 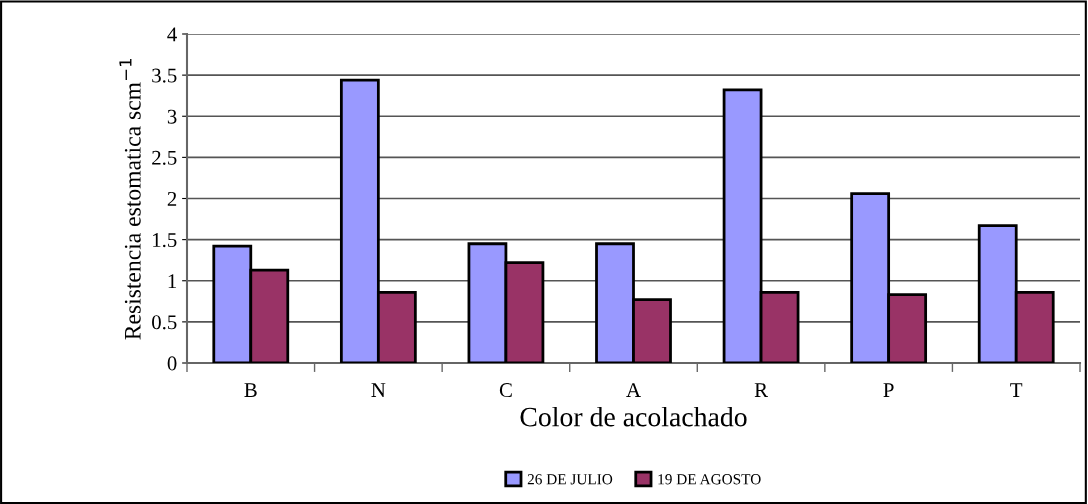 What do you see at coordinates (570, 479) in the screenshot?
I see `legend-label: 26 DE JULIO` at bounding box center [570, 479].